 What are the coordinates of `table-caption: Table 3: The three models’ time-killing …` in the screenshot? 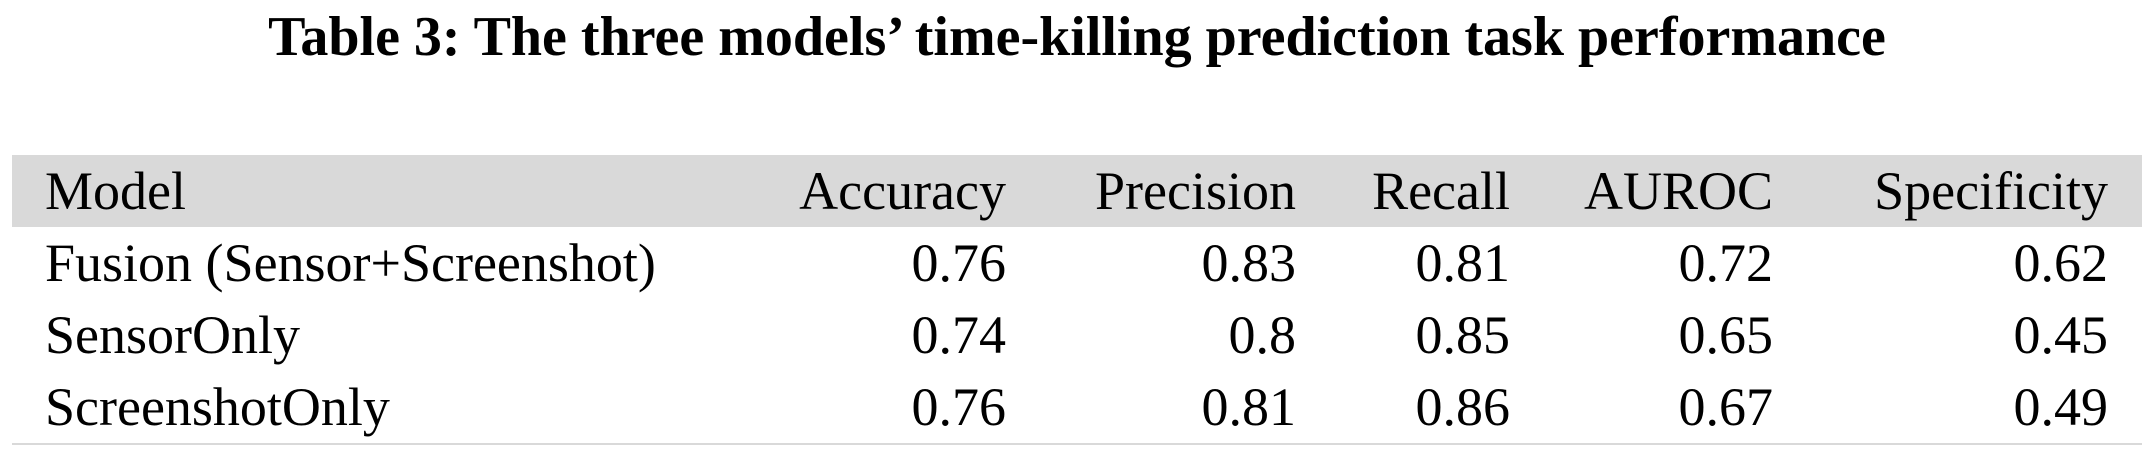 It's located at (1077, 37).